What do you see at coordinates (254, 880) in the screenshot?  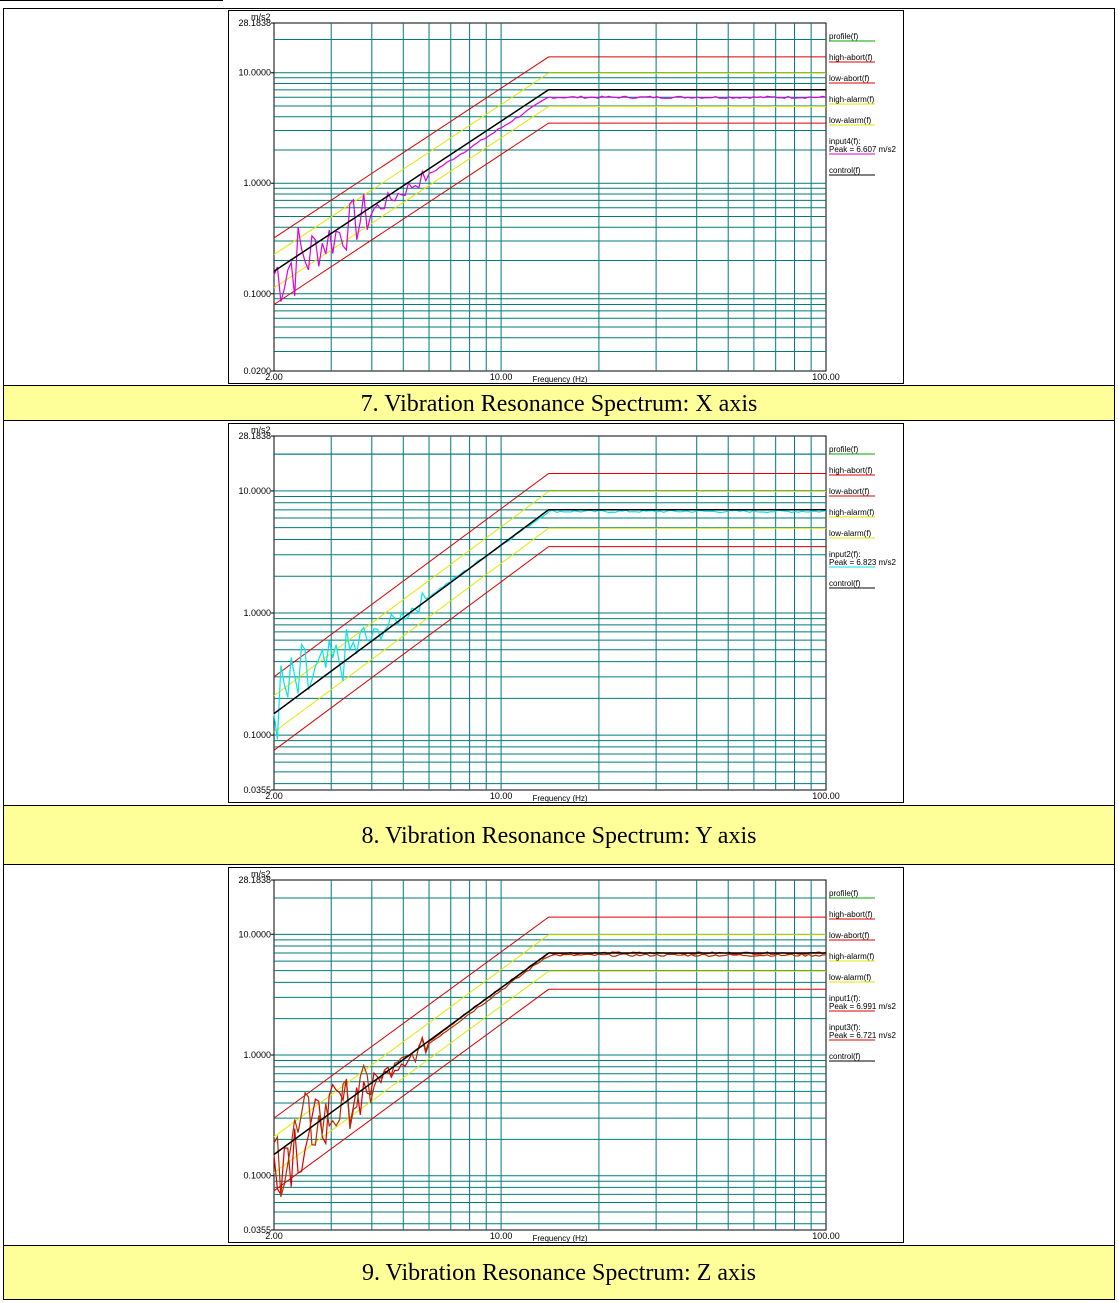 I see `y-tick-label: 28.1838` at bounding box center [254, 880].